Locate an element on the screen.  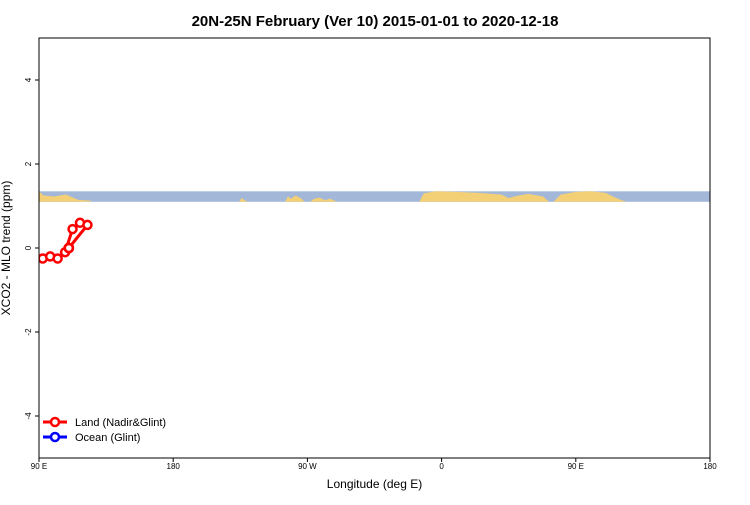
y-tick-label: 2 is located at coordinates (28, 163).